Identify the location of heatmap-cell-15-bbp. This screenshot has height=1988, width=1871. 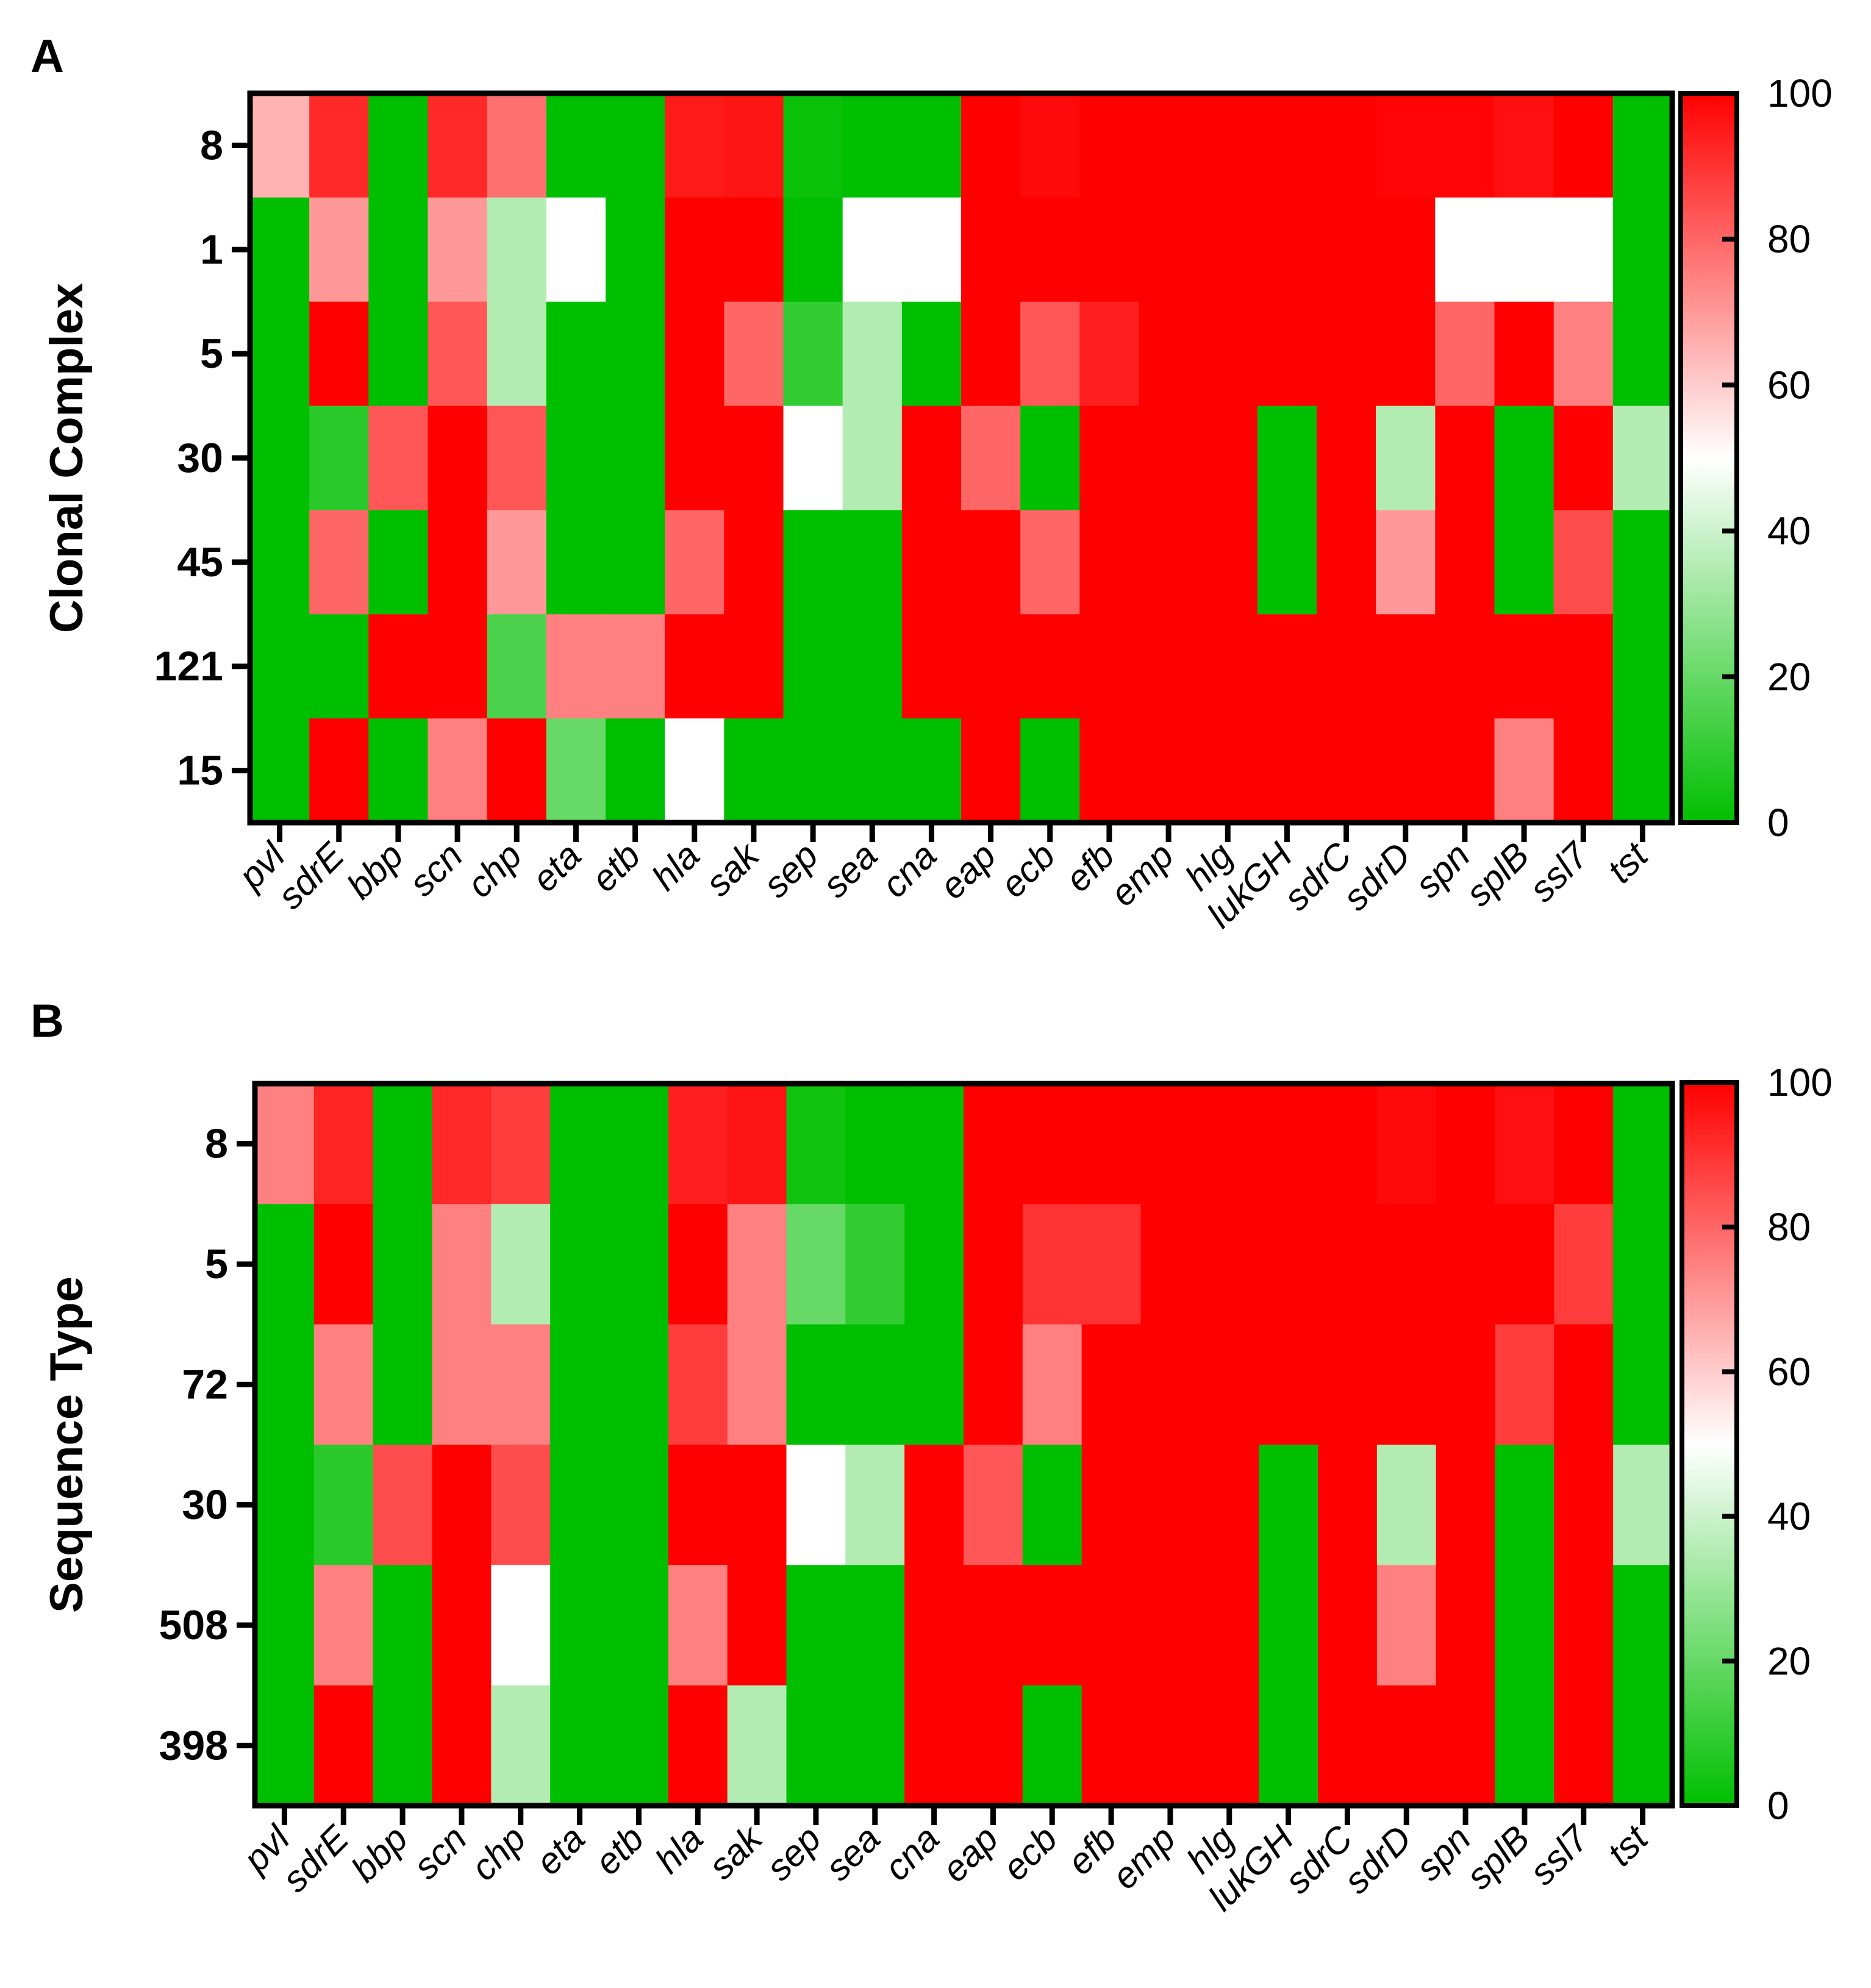
(398, 771).